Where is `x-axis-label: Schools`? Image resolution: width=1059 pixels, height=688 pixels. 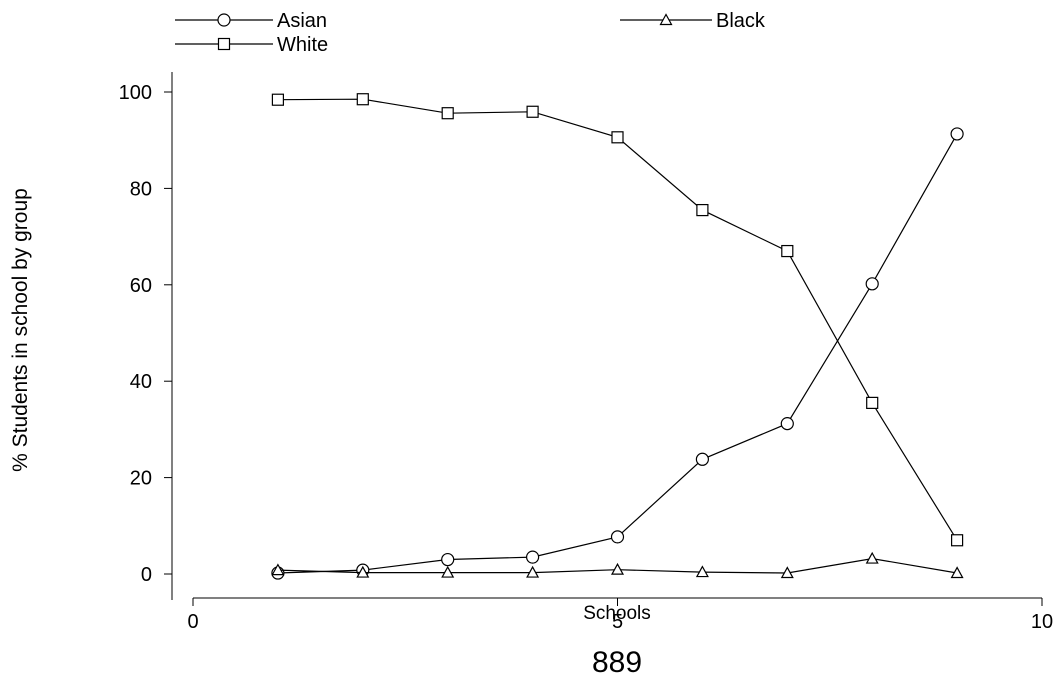
x-axis-label: Schools is located at coordinates (617, 613).